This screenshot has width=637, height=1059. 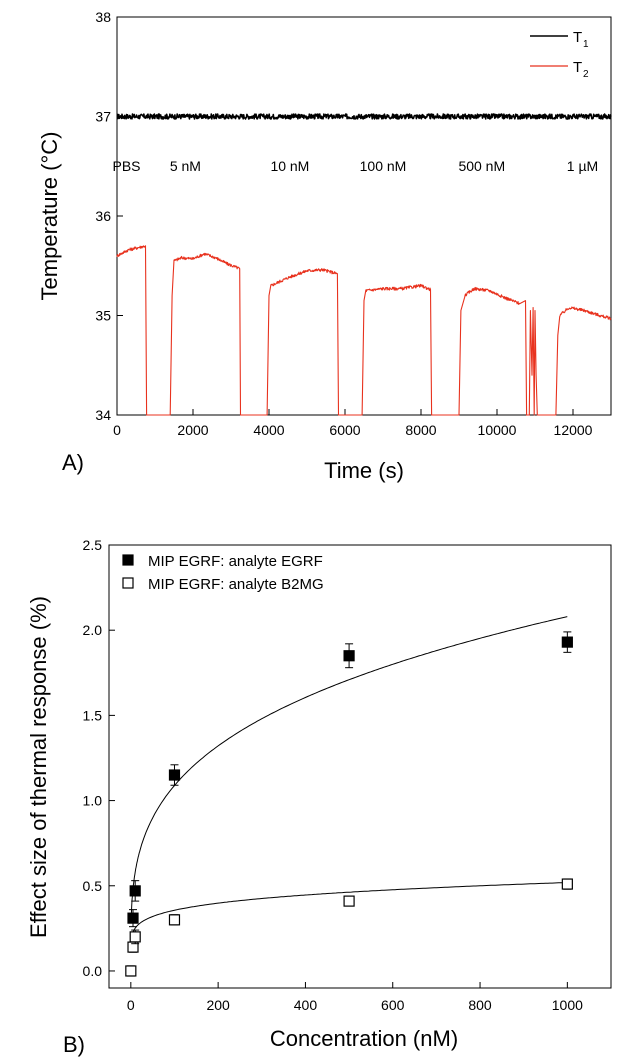 I want to click on legend-label-b-1: MIP EGRF: analyte B2MG, so click(x=236, y=584).